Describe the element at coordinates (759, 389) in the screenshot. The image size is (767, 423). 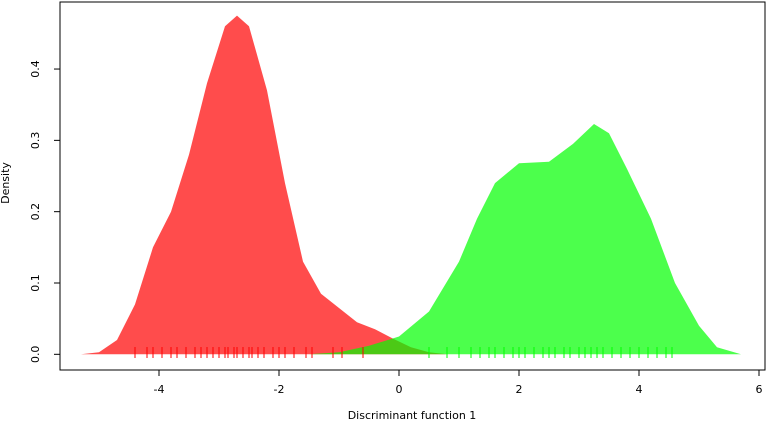
I see `x-tick-label: 6` at that location.